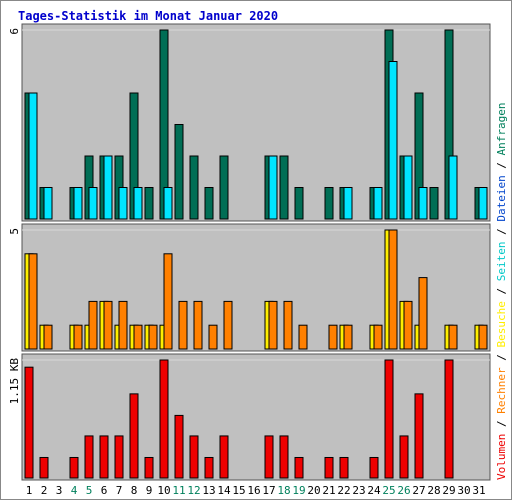  What do you see at coordinates (358, 490) in the screenshot?
I see `x-label-day-23: 23` at bounding box center [358, 490].